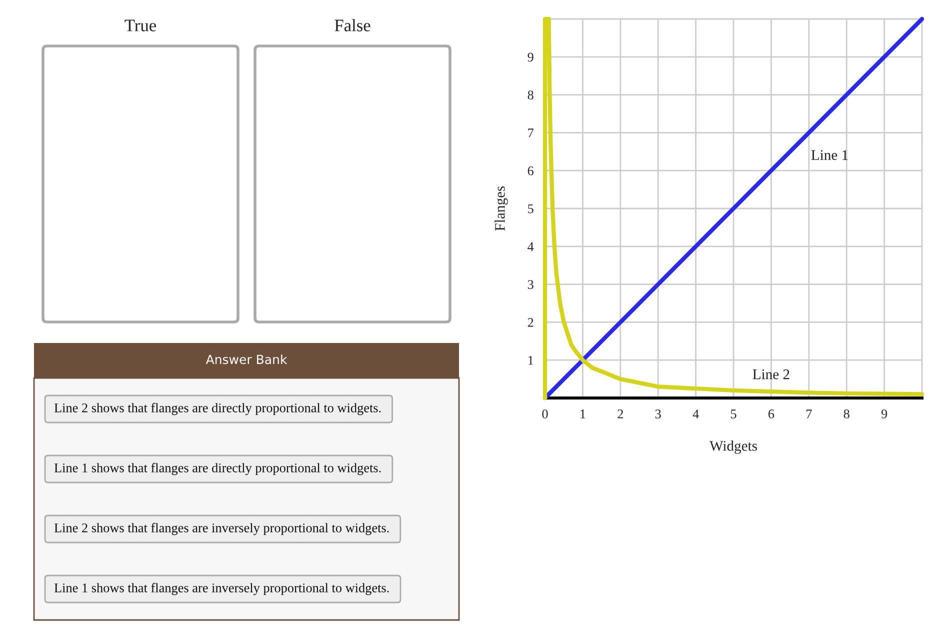 This screenshot has height=644, width=950. Describe the element at coordinates (247, 359) in the screenshot. I see `text: Answer Bank` at that location.